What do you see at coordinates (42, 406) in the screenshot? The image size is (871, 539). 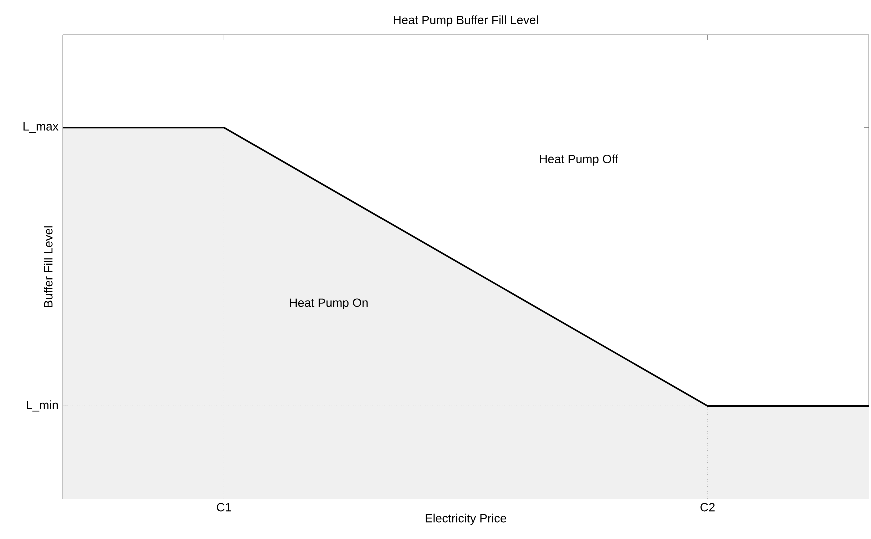 I see `ref-line-label: L_min` at bounding box center [42, 406].